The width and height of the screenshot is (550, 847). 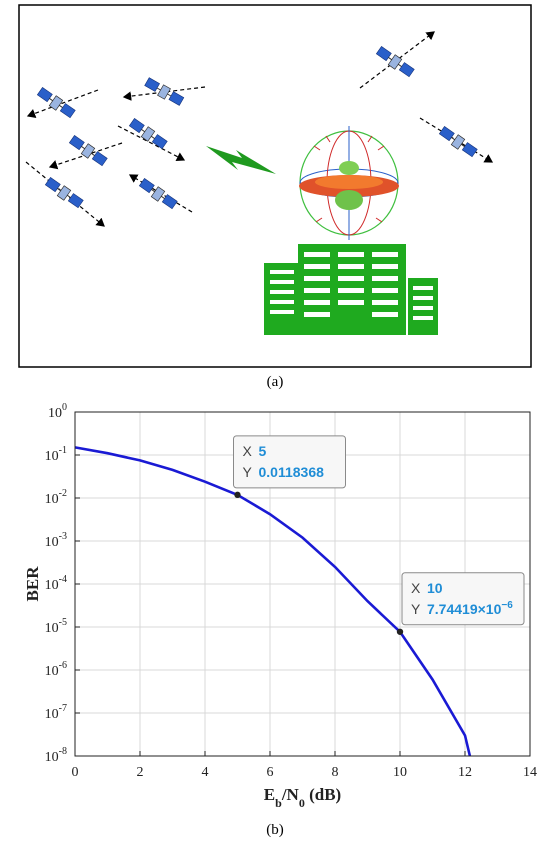 I want to click on x-tick-label: 6, so click(x=270, y=772).